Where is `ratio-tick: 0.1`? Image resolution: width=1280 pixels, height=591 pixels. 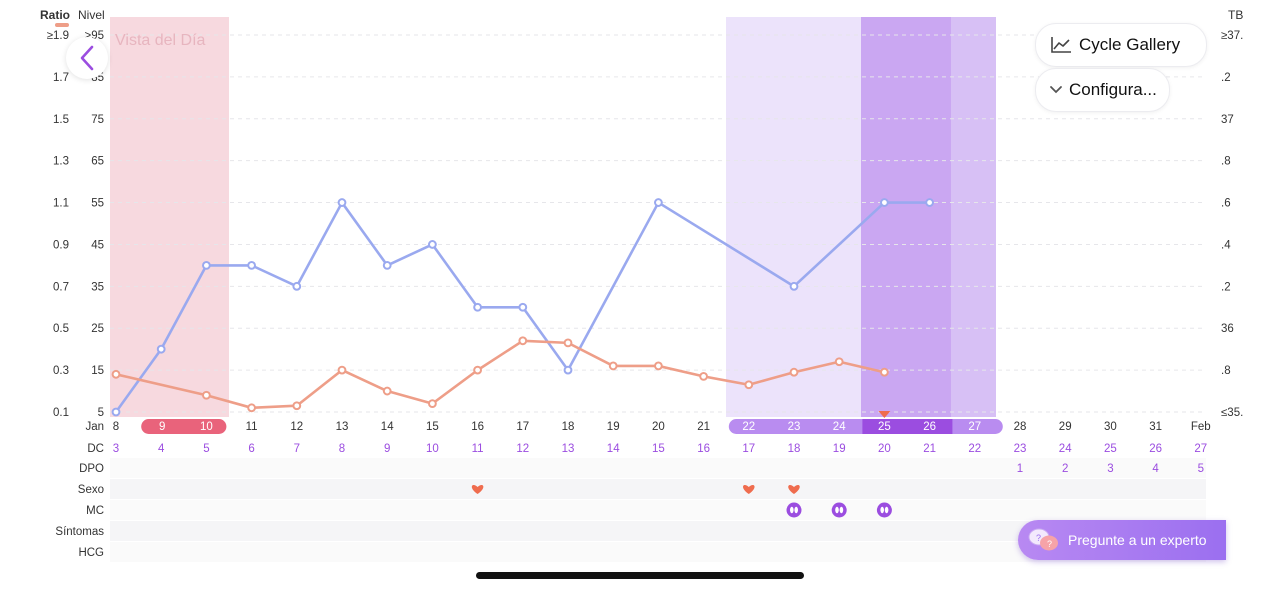 ratio-tick: 0.1 is located at coordinates (61, 413).